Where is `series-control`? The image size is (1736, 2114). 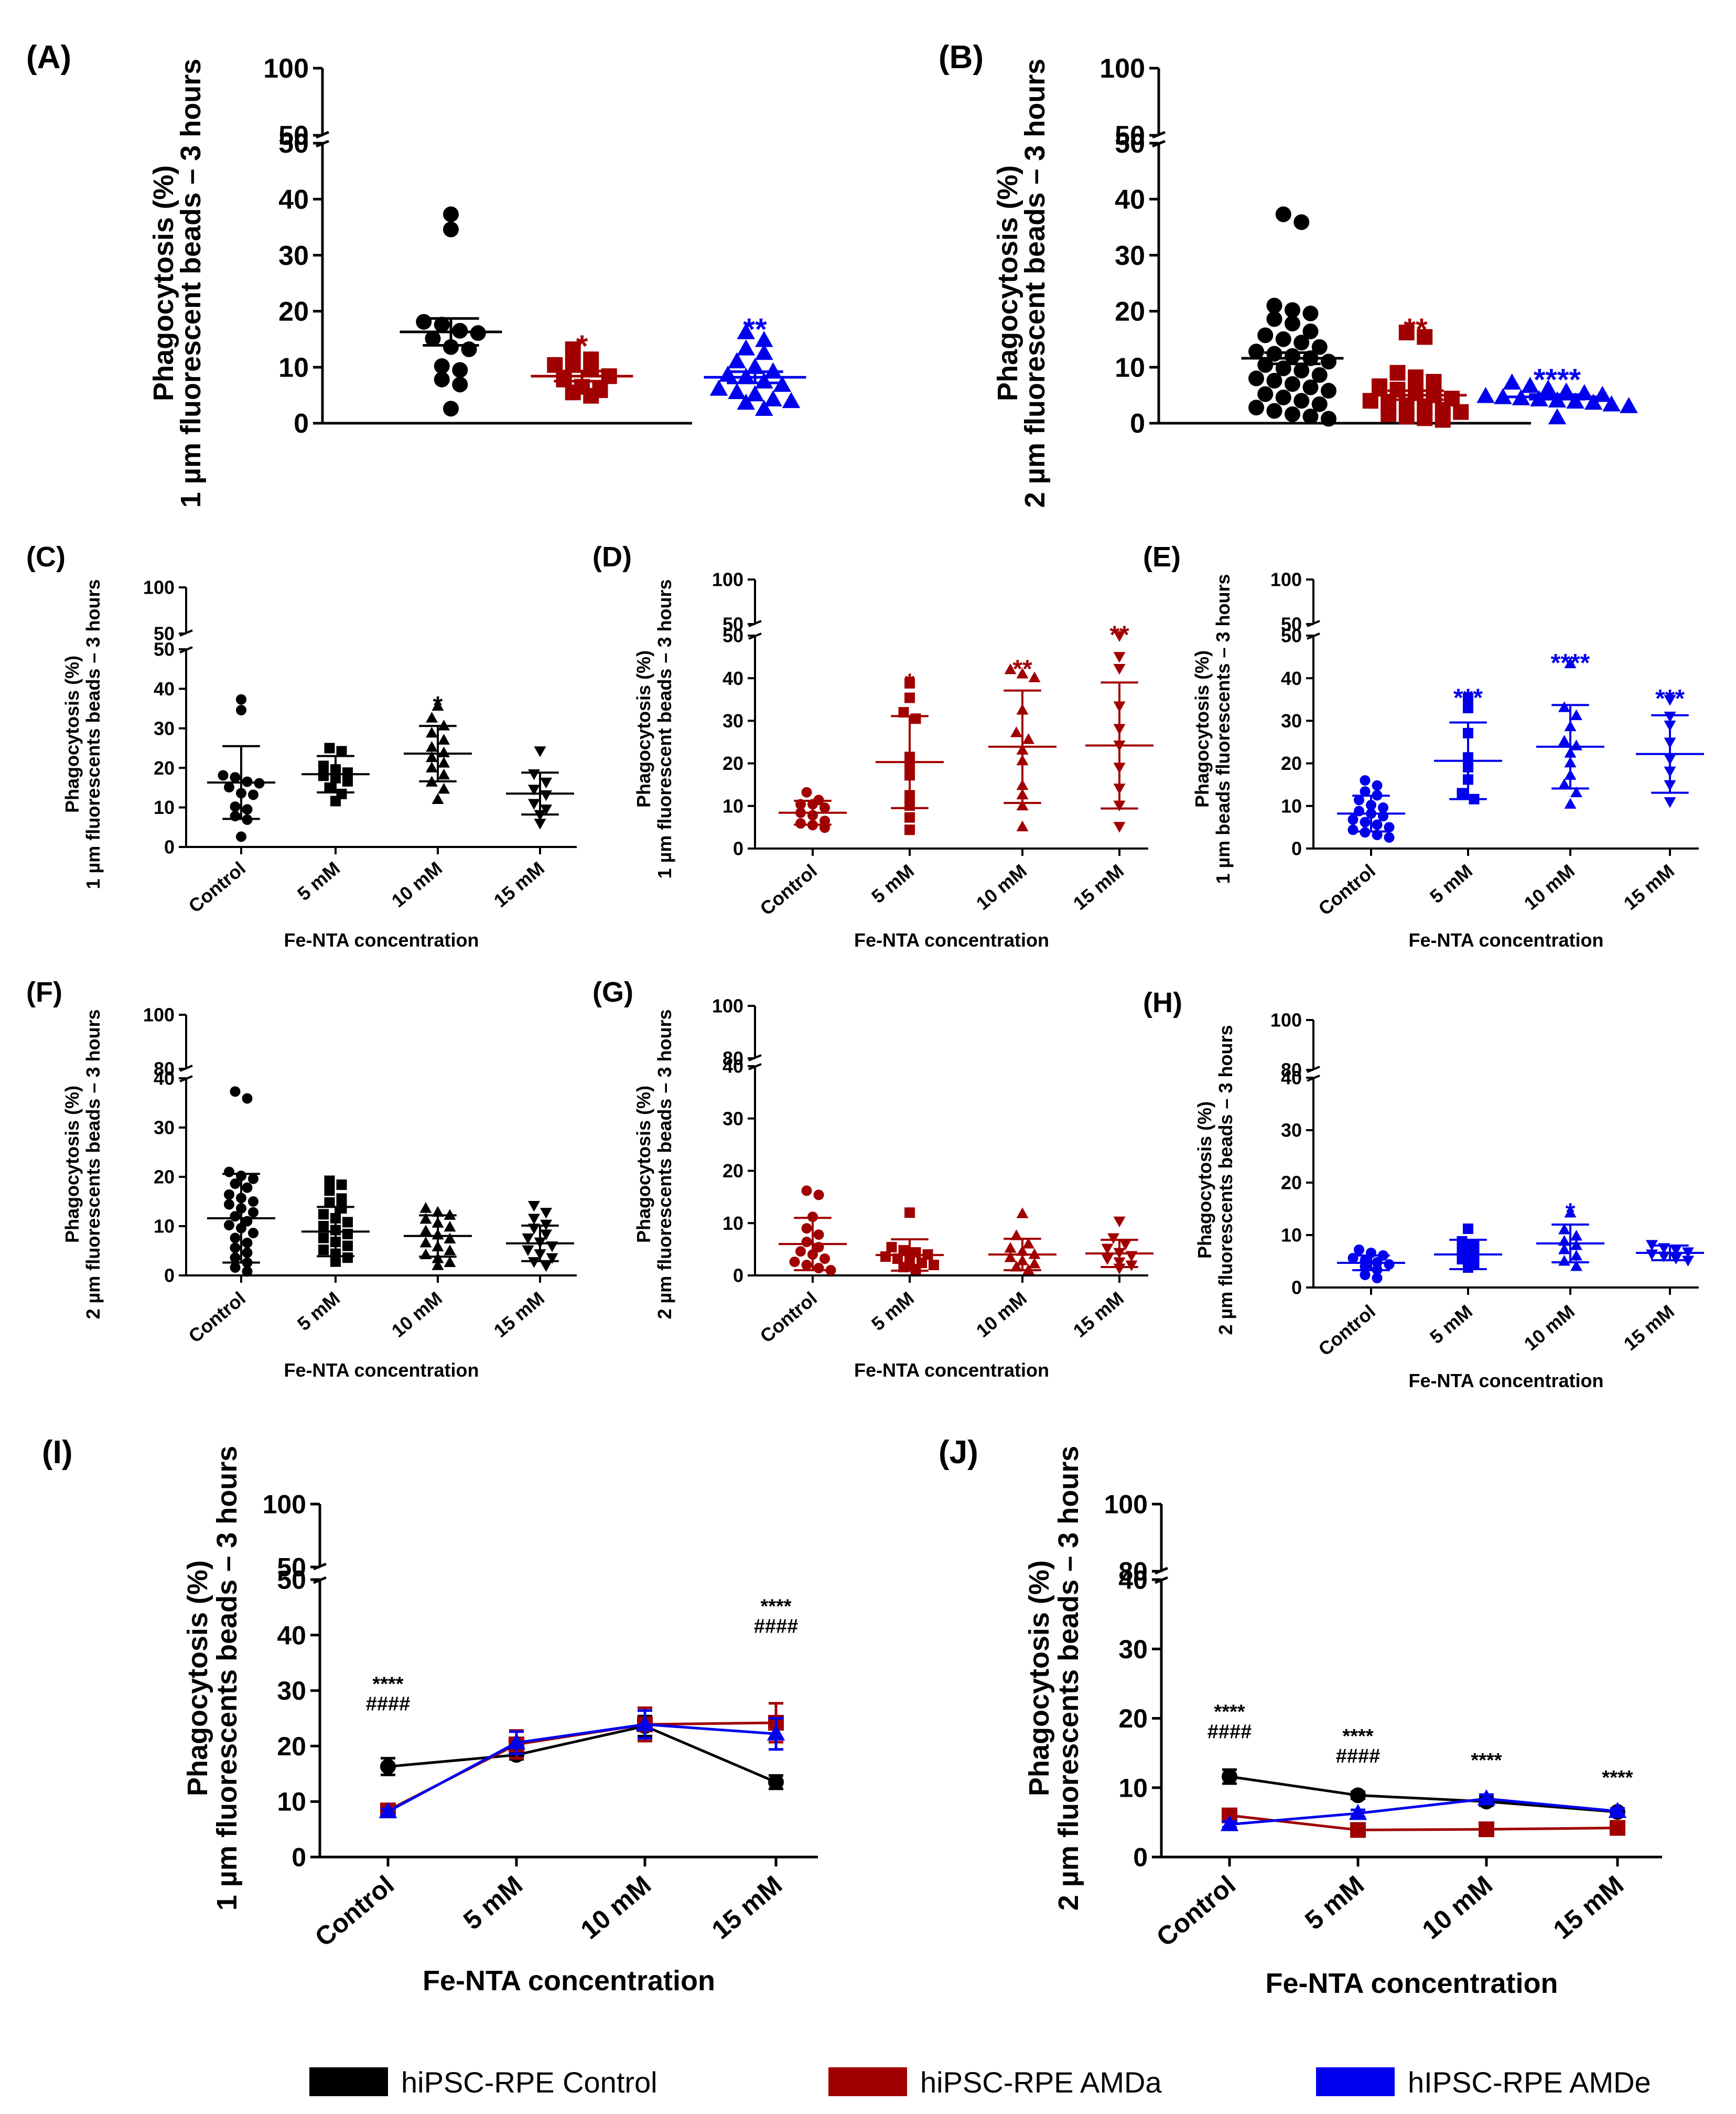
series-control is located at coordinates (1424, 1794).